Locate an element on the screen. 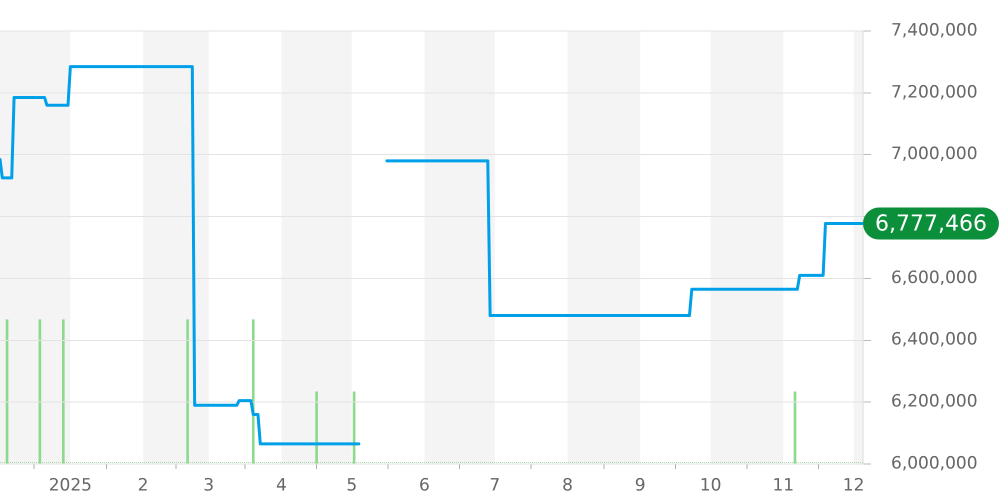 Image resolution: width=1000 pixels, height=500 pixels. x-tick-label: 7 is located at coordinates (494, 486).